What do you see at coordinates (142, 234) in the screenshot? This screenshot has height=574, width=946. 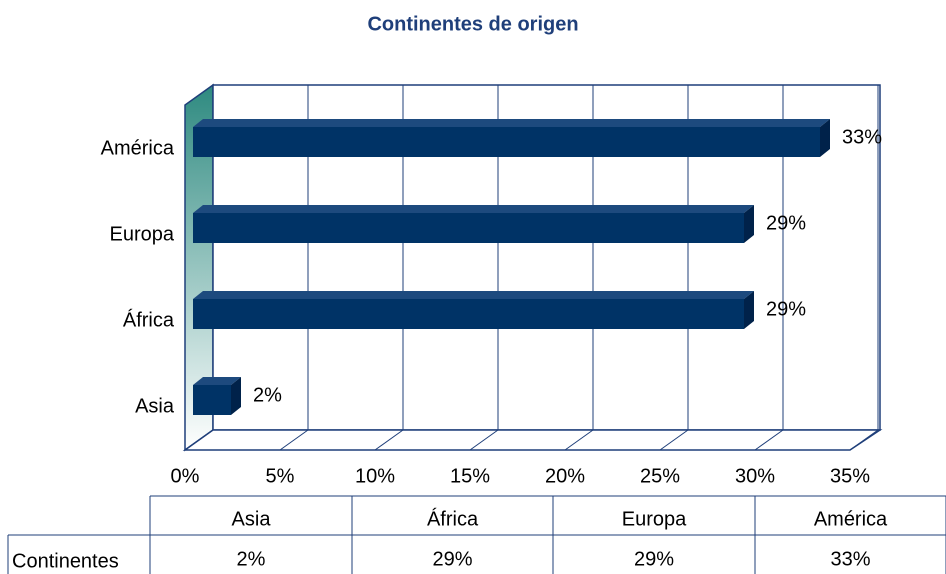 I see `y-tick-label: Europa` at bounding box center [142, 234].